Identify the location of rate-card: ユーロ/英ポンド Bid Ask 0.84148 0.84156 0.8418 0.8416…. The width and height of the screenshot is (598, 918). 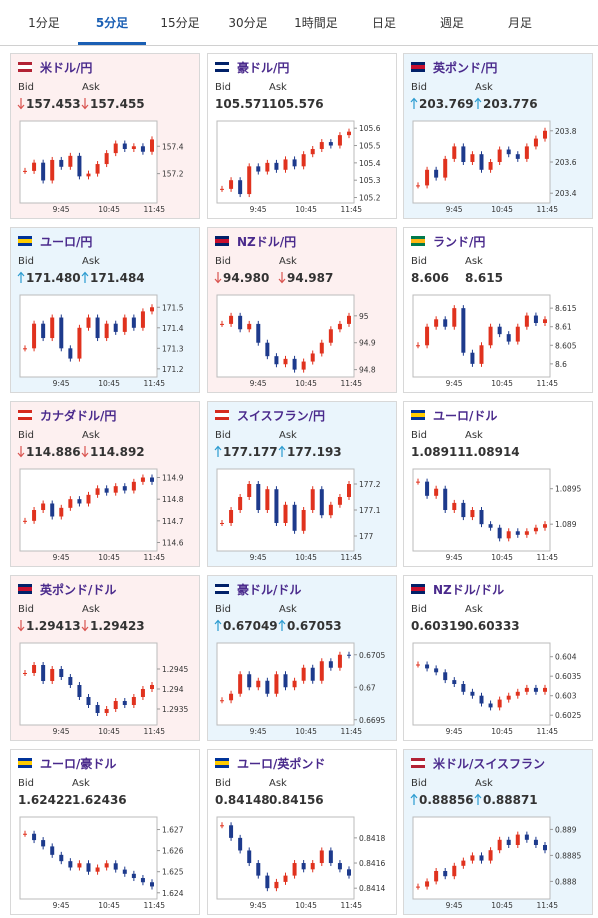
(302, 832).